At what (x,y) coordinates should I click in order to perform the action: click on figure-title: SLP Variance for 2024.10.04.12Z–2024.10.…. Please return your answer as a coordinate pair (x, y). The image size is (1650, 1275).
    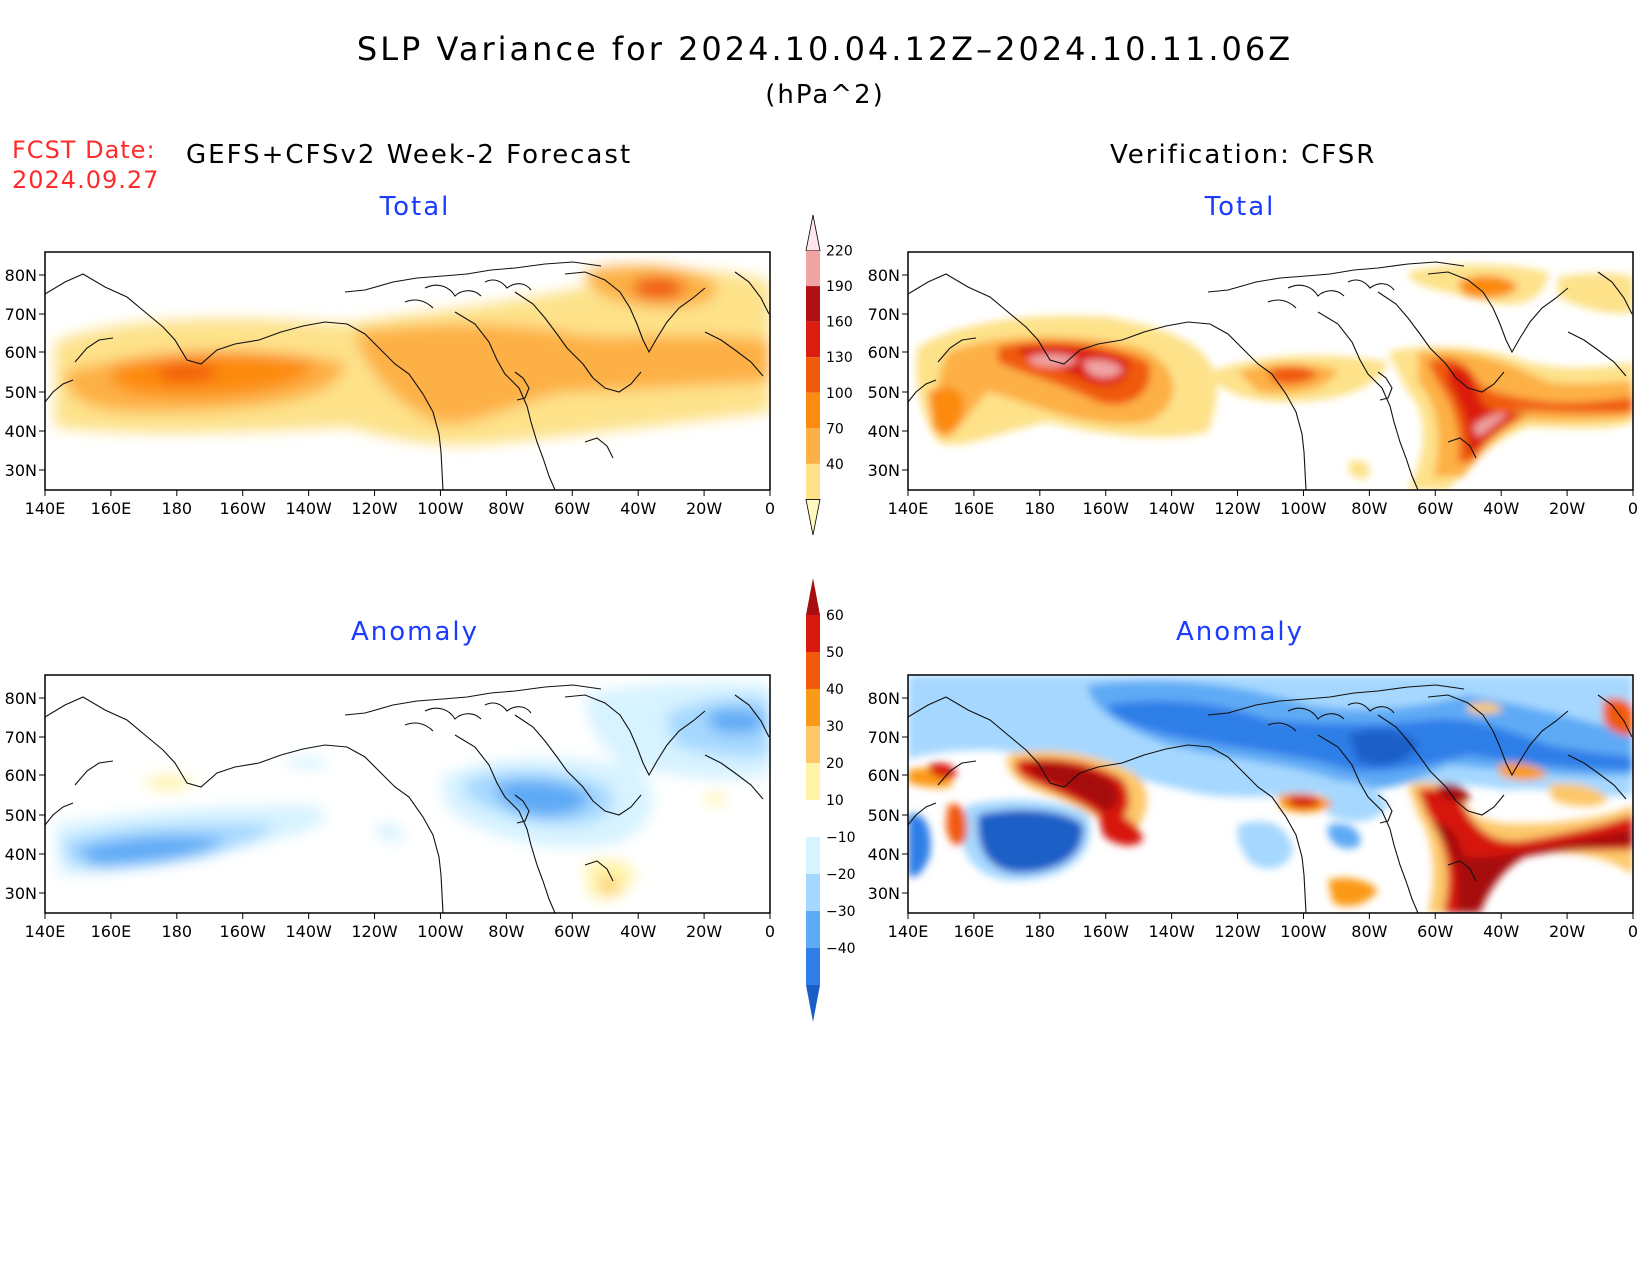
    Looking at the image, I should click on (825, 49).